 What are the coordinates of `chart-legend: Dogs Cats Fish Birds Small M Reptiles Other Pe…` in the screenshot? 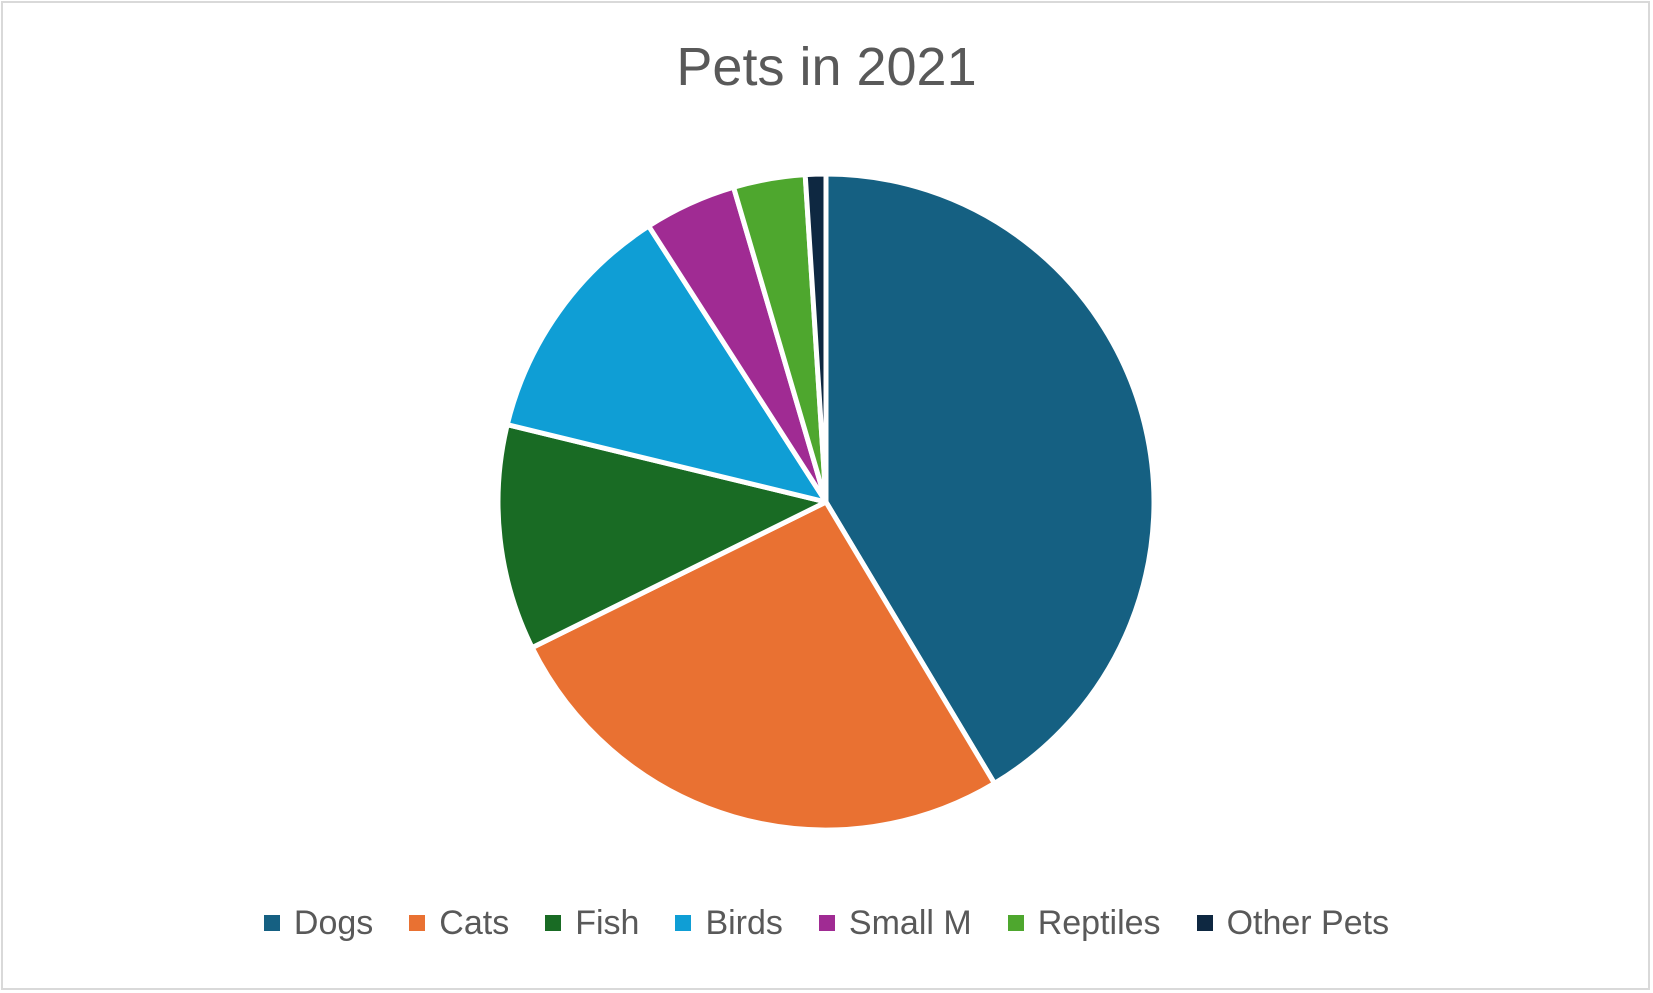 It's located at (826, 923).